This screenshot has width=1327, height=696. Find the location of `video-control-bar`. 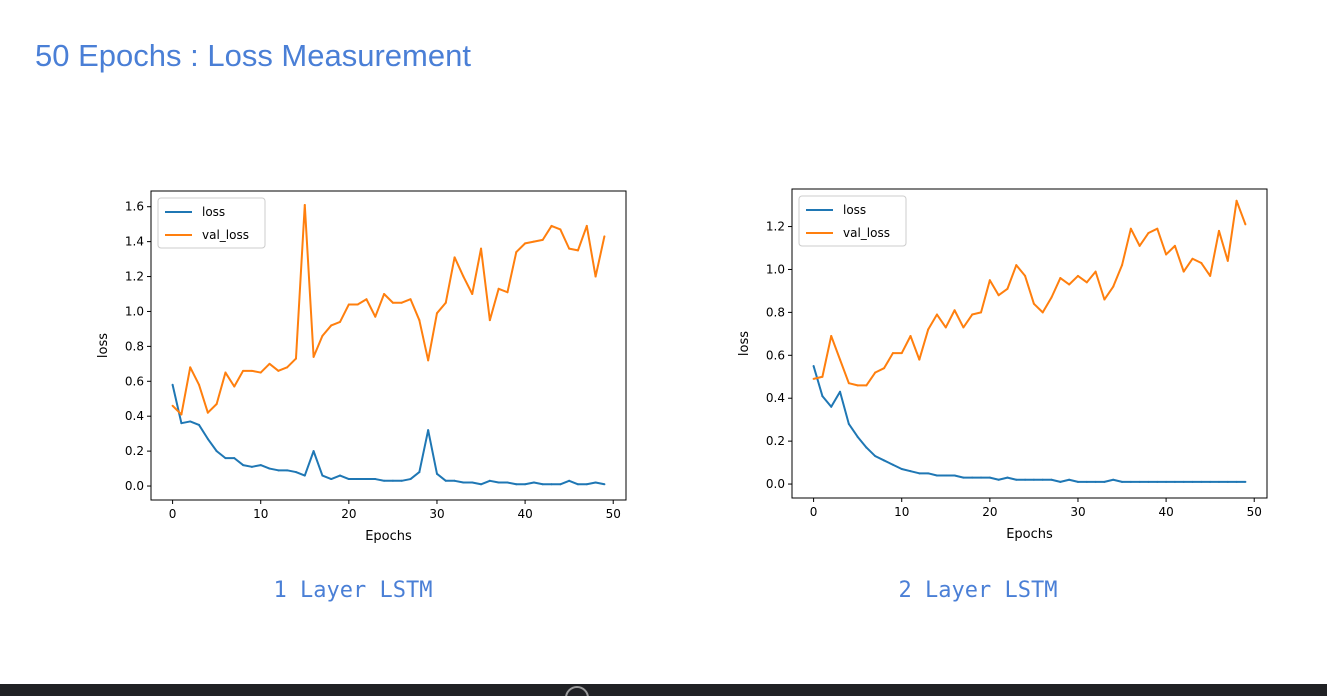

video-control-bar is located at coordinates (663, 690).